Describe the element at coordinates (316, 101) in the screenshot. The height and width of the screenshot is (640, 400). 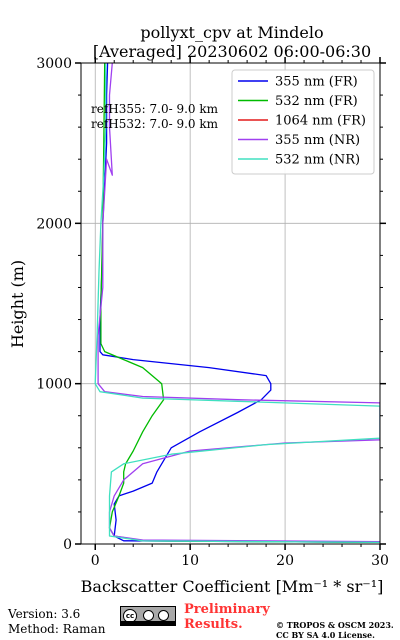
I see `legend-label: 532 nm (FR)` at that location.